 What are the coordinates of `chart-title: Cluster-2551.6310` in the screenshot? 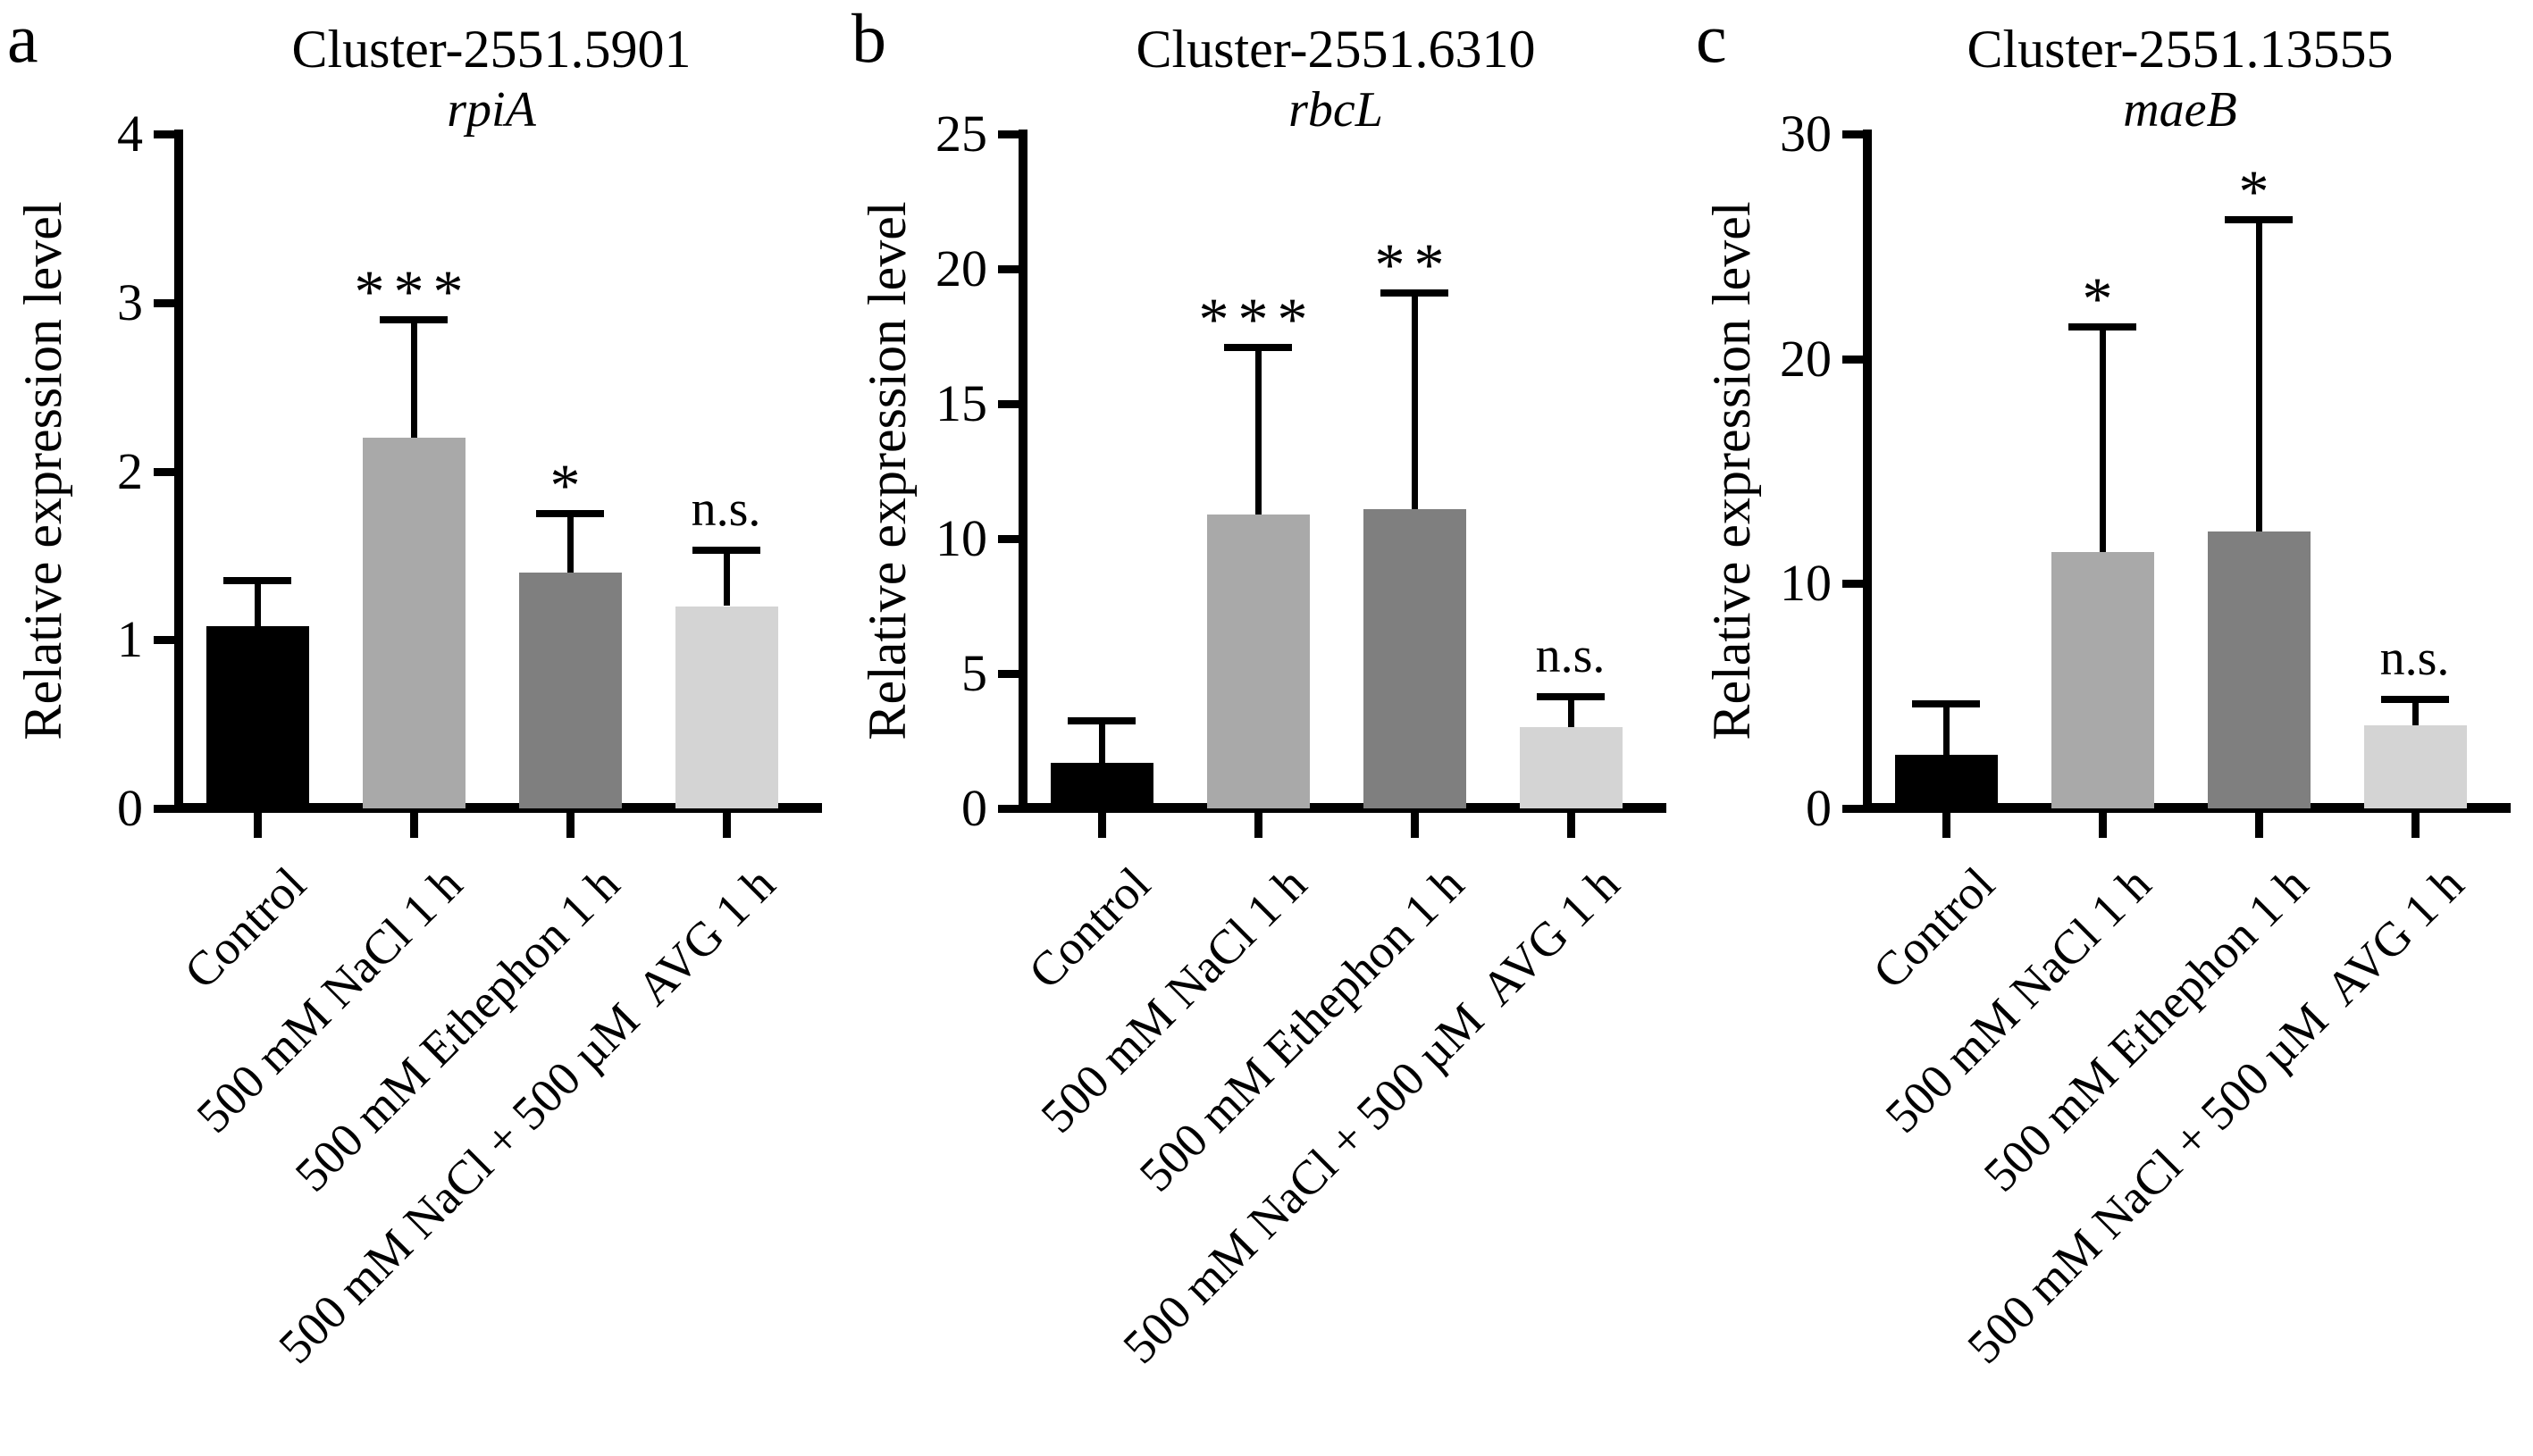 It's located at (1336, 49).